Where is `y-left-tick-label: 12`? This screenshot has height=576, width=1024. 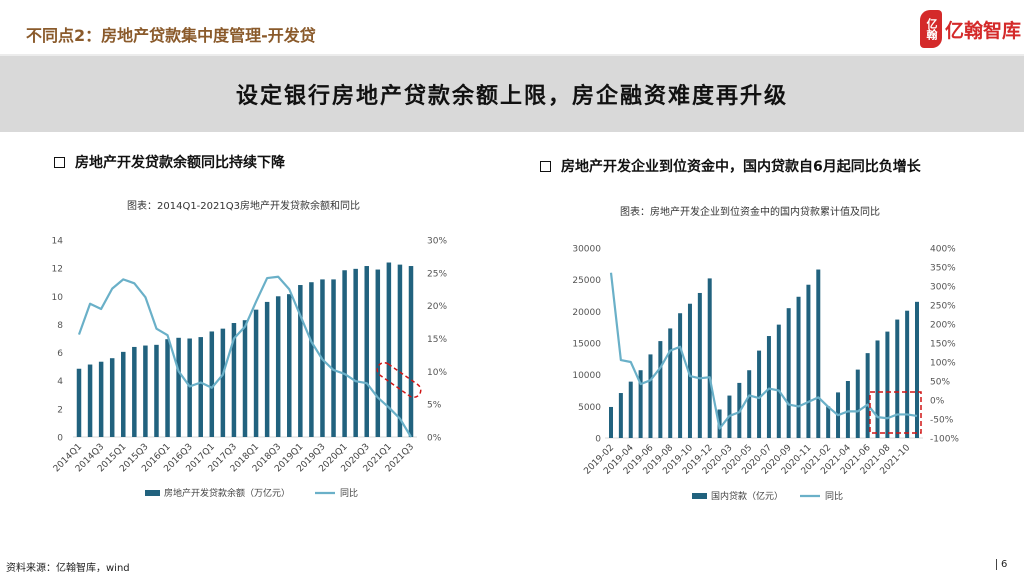
y-left-tick-label: 12 is located at coordinates (57, 270).